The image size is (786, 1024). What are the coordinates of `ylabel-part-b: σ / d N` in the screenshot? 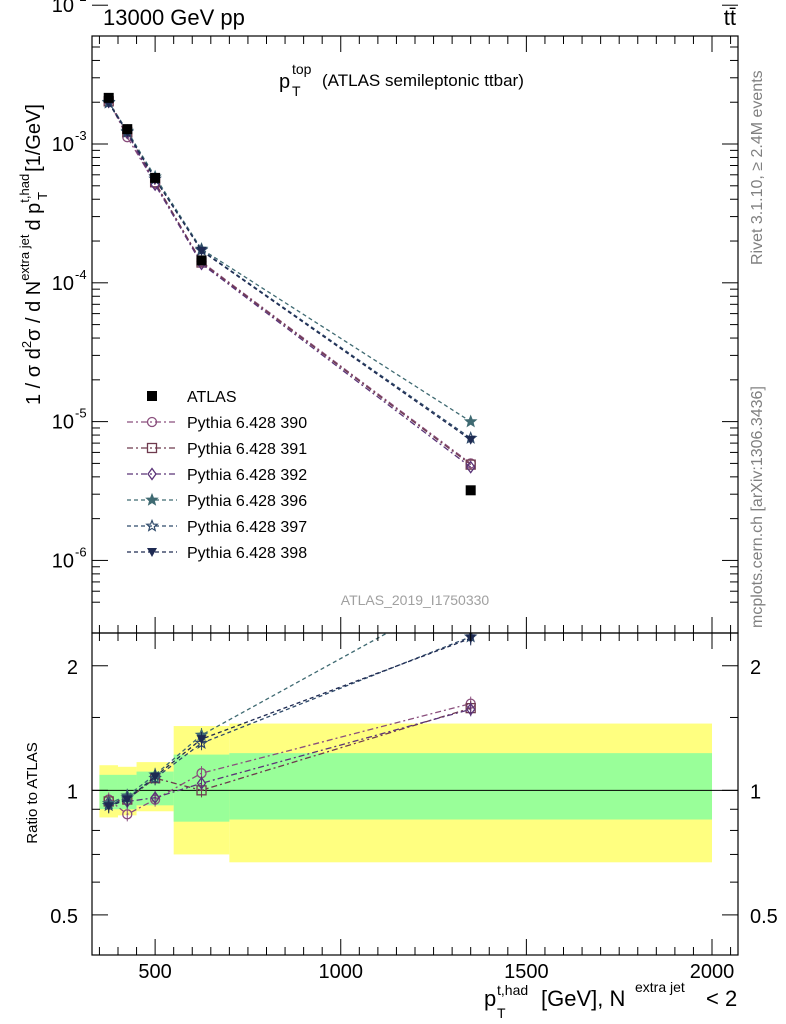 It's located at (34, 311).